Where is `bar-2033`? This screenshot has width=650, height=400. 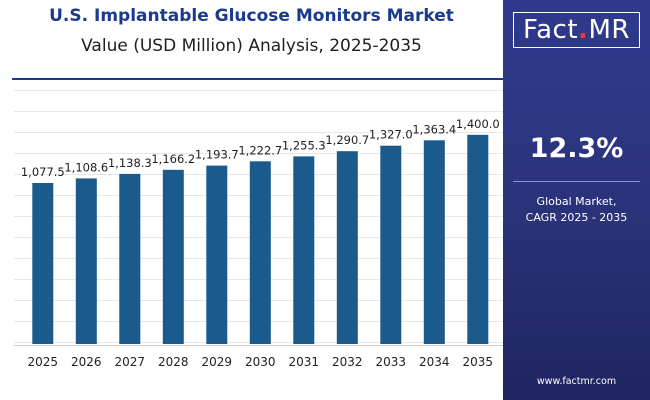 bar-2033 is located at coordinates (391, 244).